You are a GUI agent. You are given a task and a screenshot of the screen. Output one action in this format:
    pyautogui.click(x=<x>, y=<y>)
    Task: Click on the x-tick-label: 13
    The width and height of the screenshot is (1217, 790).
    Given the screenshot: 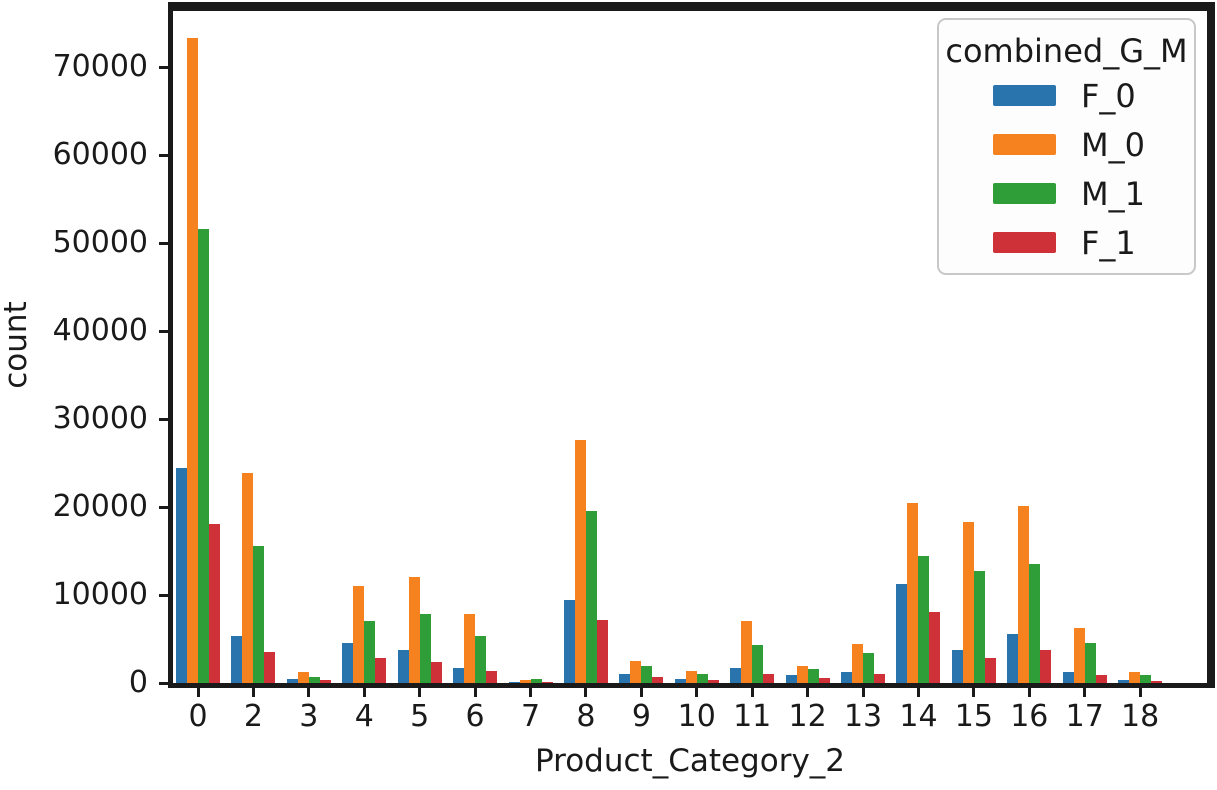 What is the action you would take?
    pyautogui.click(x=863, y=716)
    